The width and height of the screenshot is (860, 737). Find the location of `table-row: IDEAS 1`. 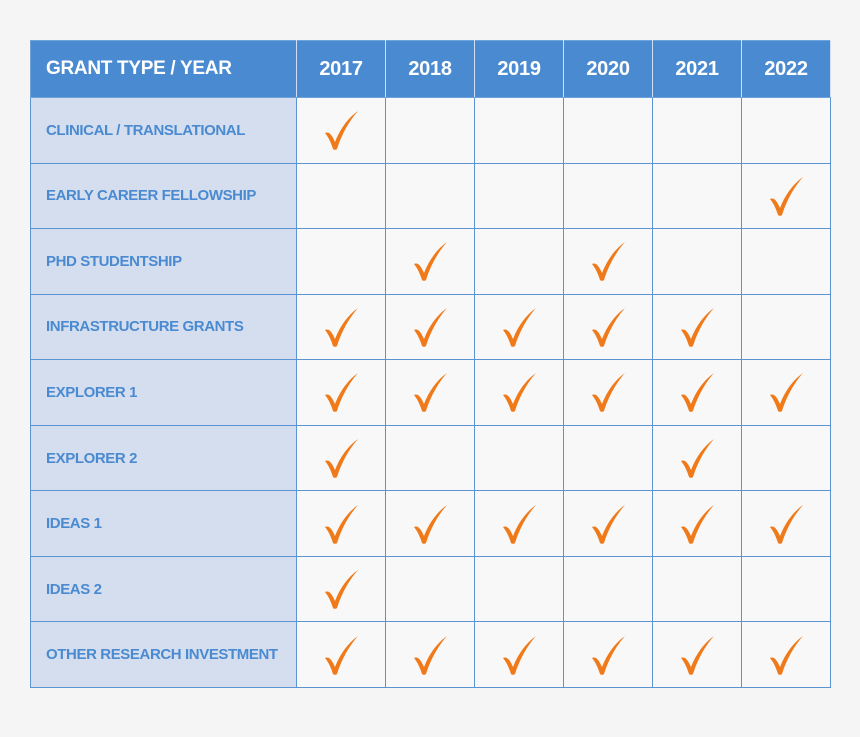

table-row: IDEAS 1 is located at coordinates (430, 523).